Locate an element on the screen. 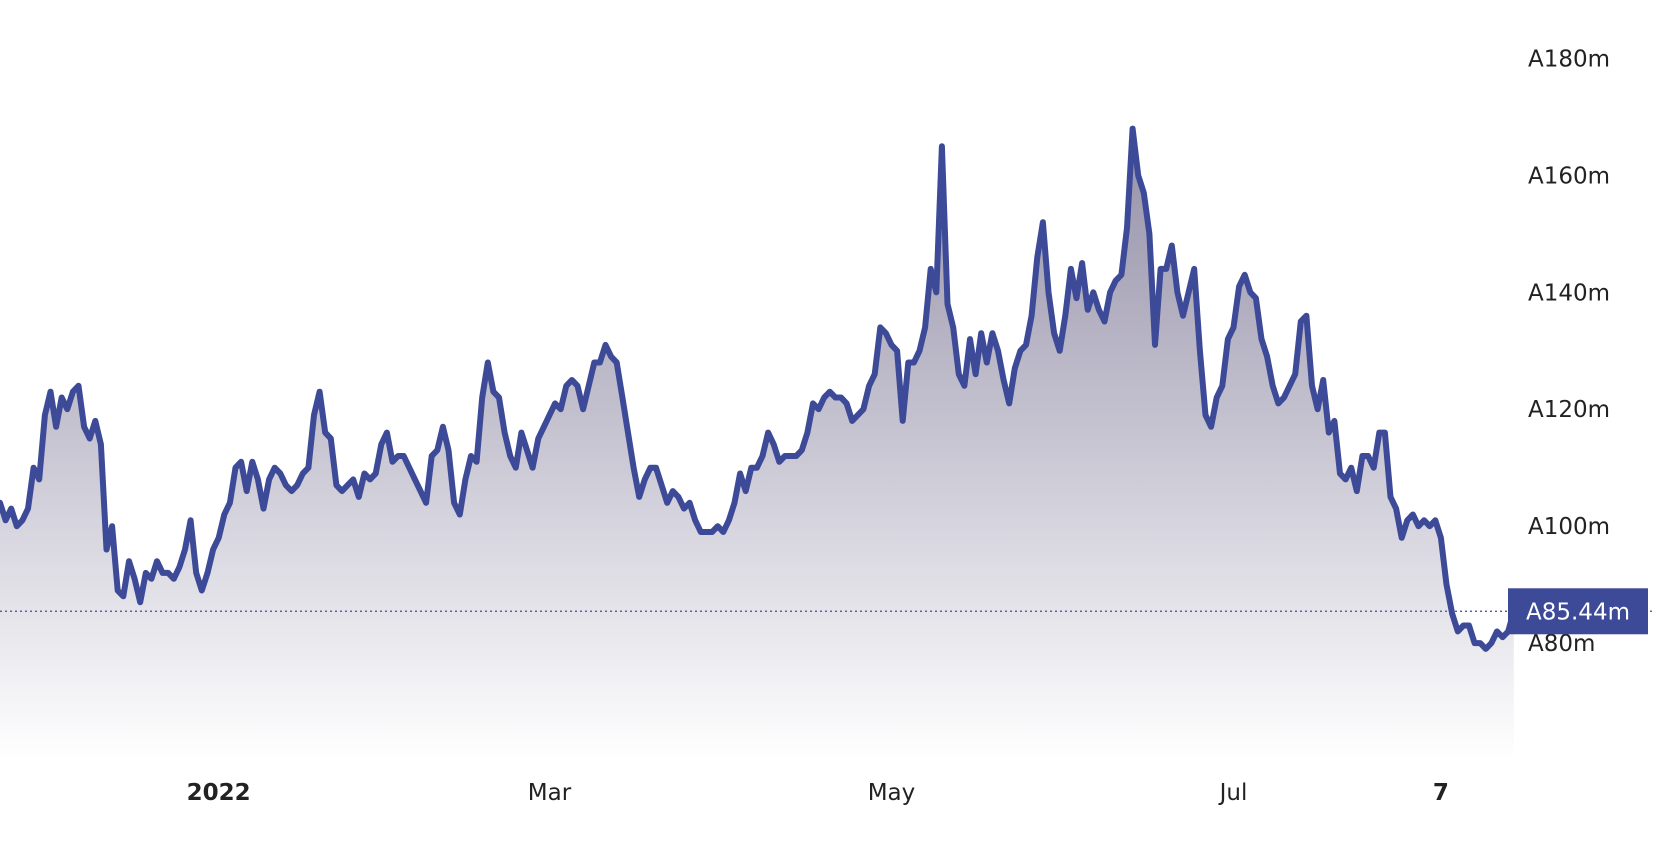  y-tick-label: A180m is located at coordinates (1569, 59).